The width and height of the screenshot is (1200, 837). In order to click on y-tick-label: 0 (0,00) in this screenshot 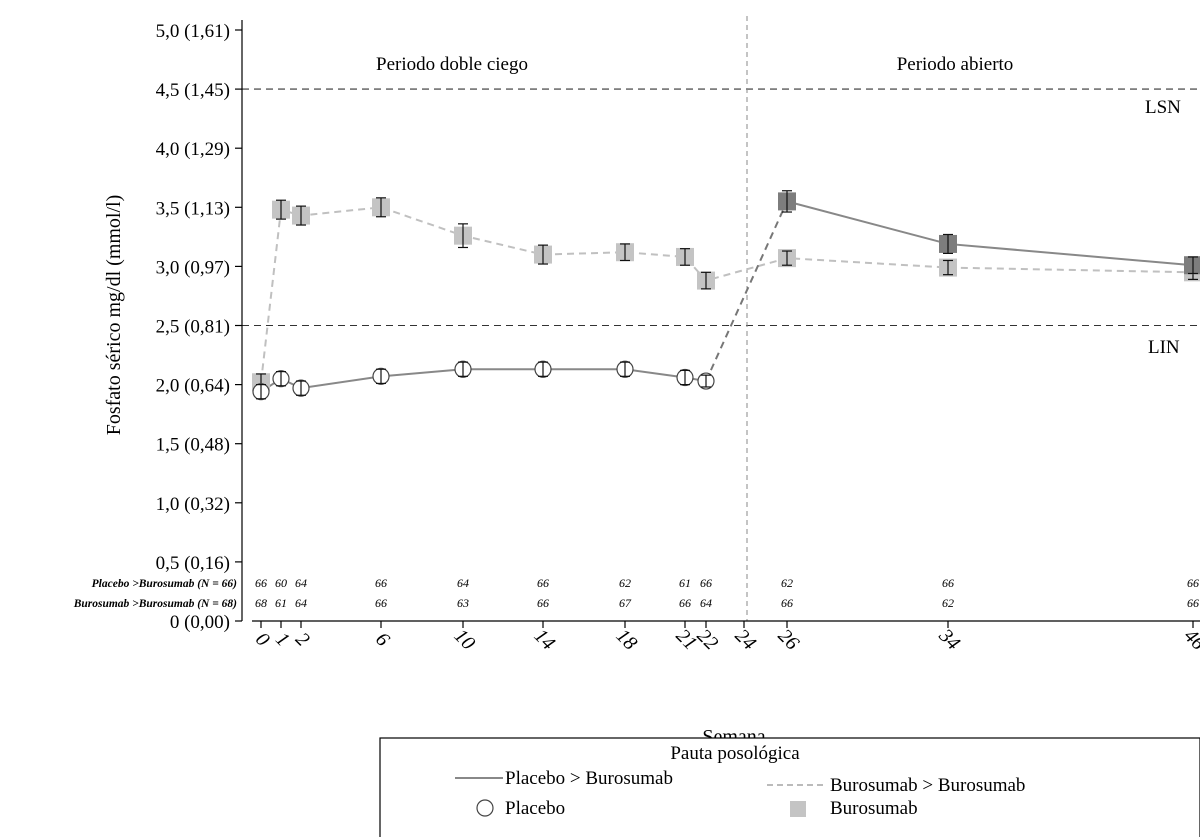, I will do `click(200, 622)`.